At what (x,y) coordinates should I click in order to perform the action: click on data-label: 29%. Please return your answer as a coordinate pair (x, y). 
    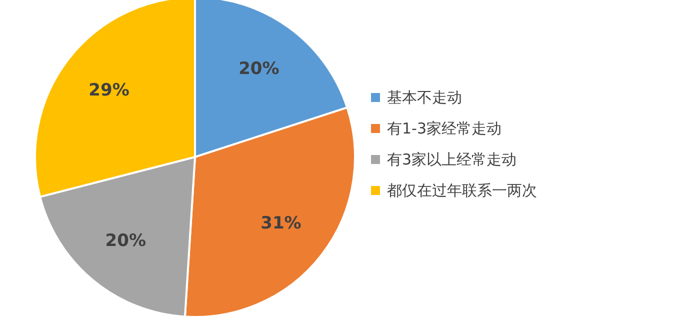
    Looking at the image, I should click on (109, 90).